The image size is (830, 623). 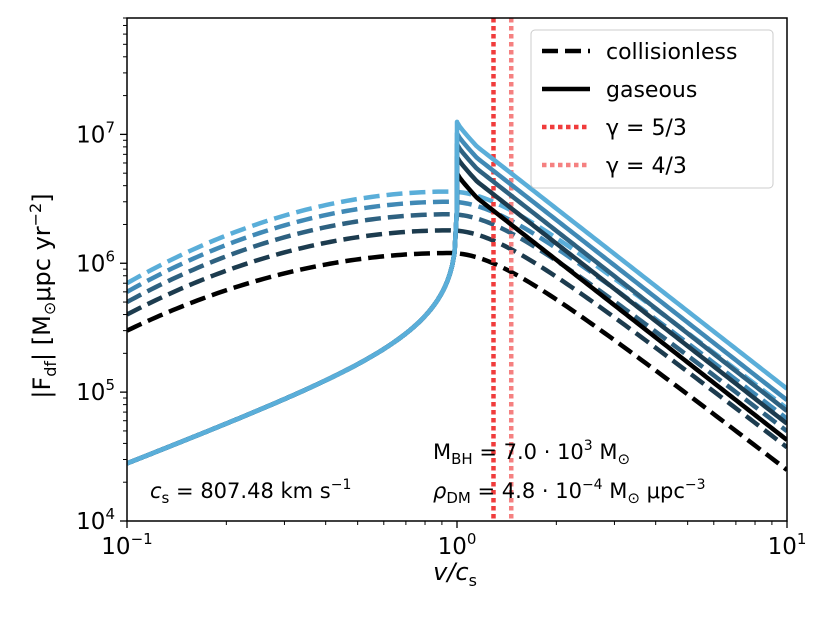 I want to click on legend-label: γ = 4/3, so click(x=646, y=166).